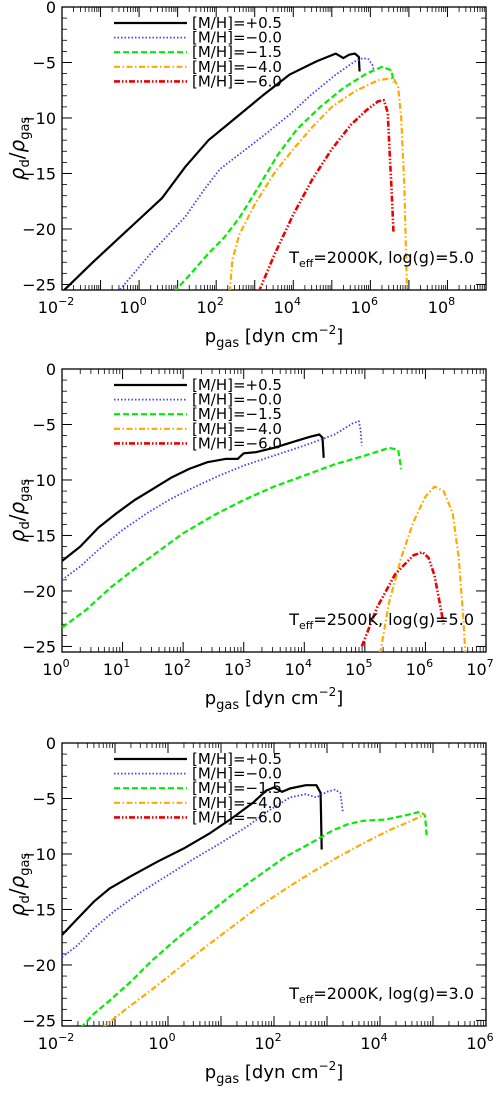 This screenshot has height=1093, width=500. I want to click on x-tick-label: 10⁰, so click(161, 1042).